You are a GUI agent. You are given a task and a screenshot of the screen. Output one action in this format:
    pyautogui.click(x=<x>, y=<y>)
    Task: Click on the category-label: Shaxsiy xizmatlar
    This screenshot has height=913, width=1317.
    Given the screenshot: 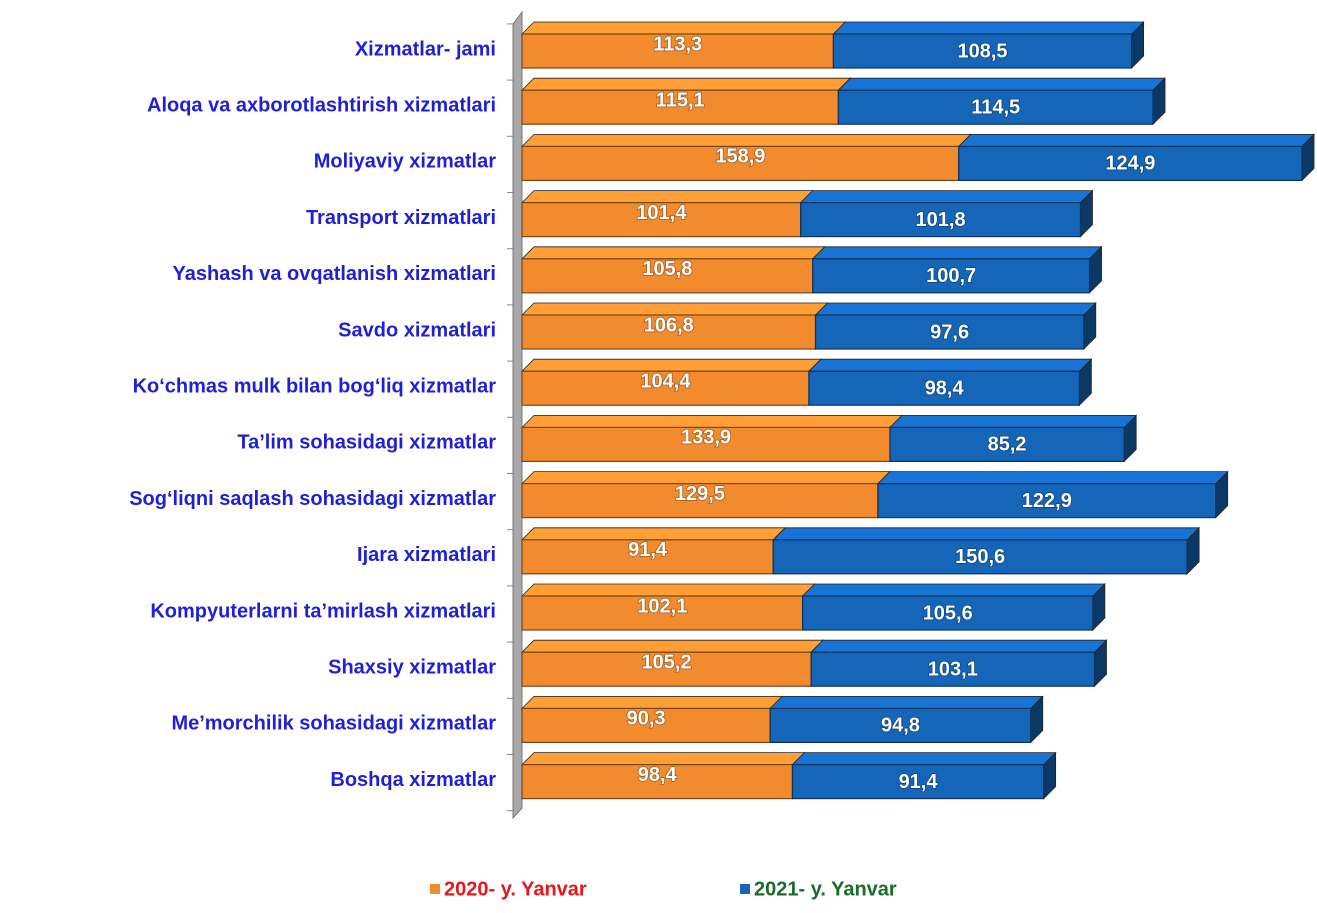 What is the action you would take?
    pyautogui.click(x=412, y=667)
    